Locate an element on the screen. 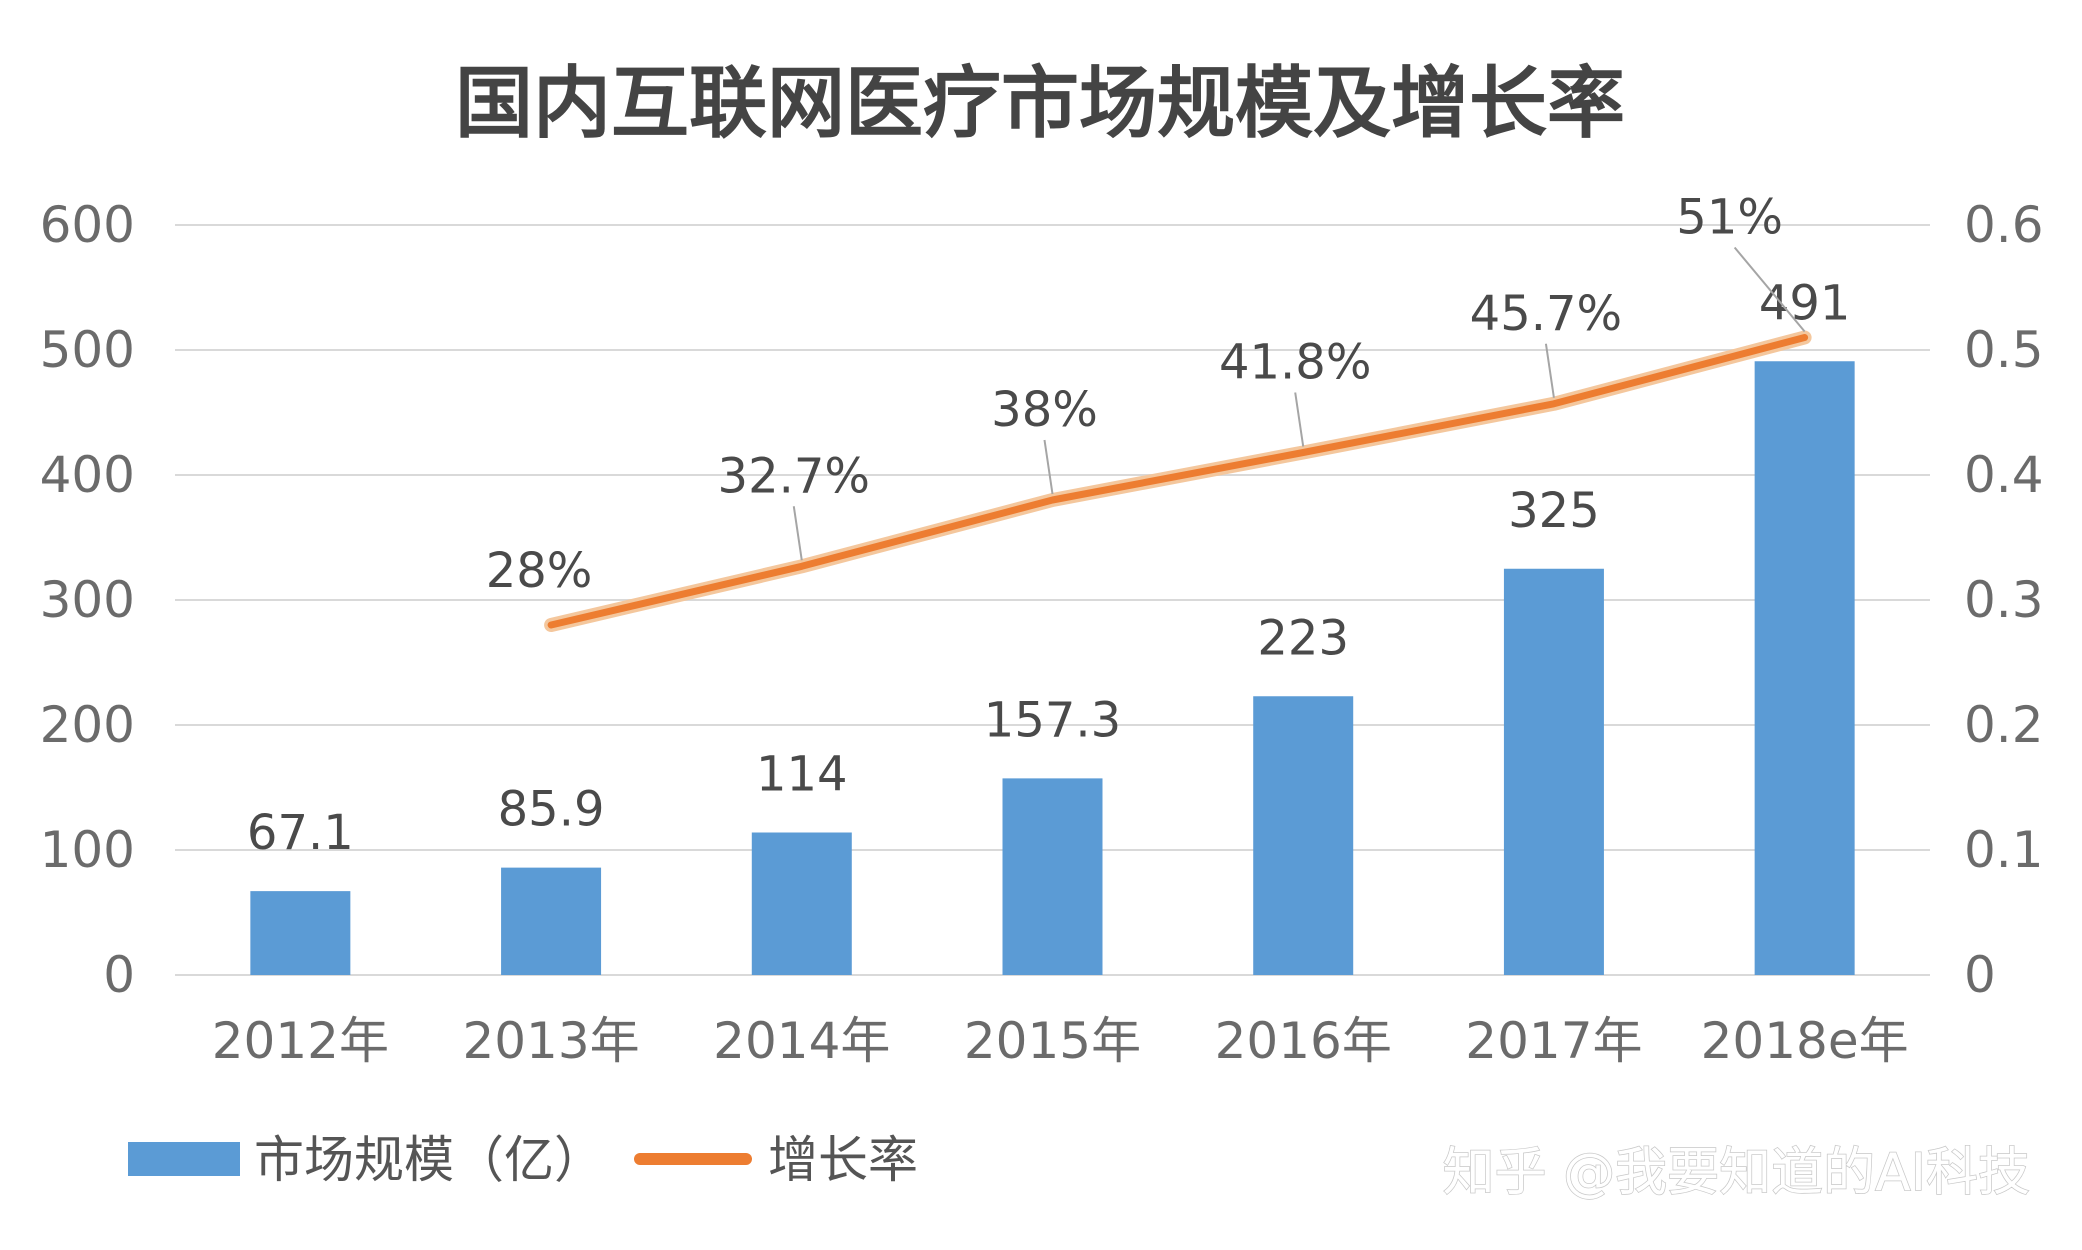  right-y-tick-label: 0.2 is located at coordinates (2004, 725).